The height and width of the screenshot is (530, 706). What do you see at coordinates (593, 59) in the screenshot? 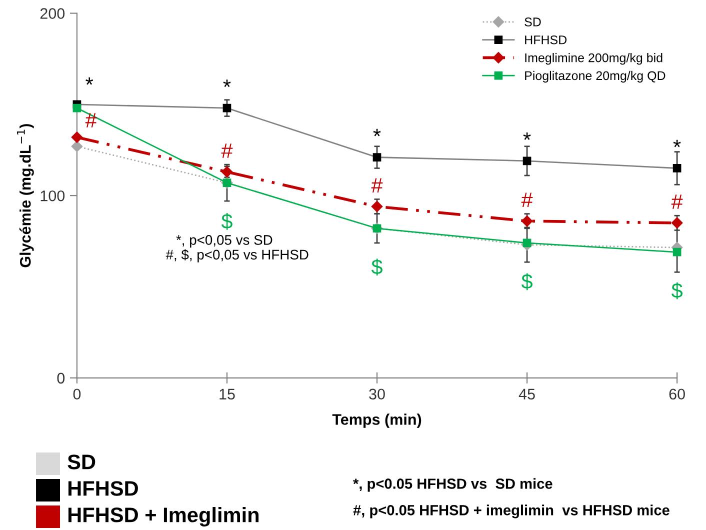
I see `legend-label: Imeglimine 200mg/kg bid` at bounding box center [593, 59].